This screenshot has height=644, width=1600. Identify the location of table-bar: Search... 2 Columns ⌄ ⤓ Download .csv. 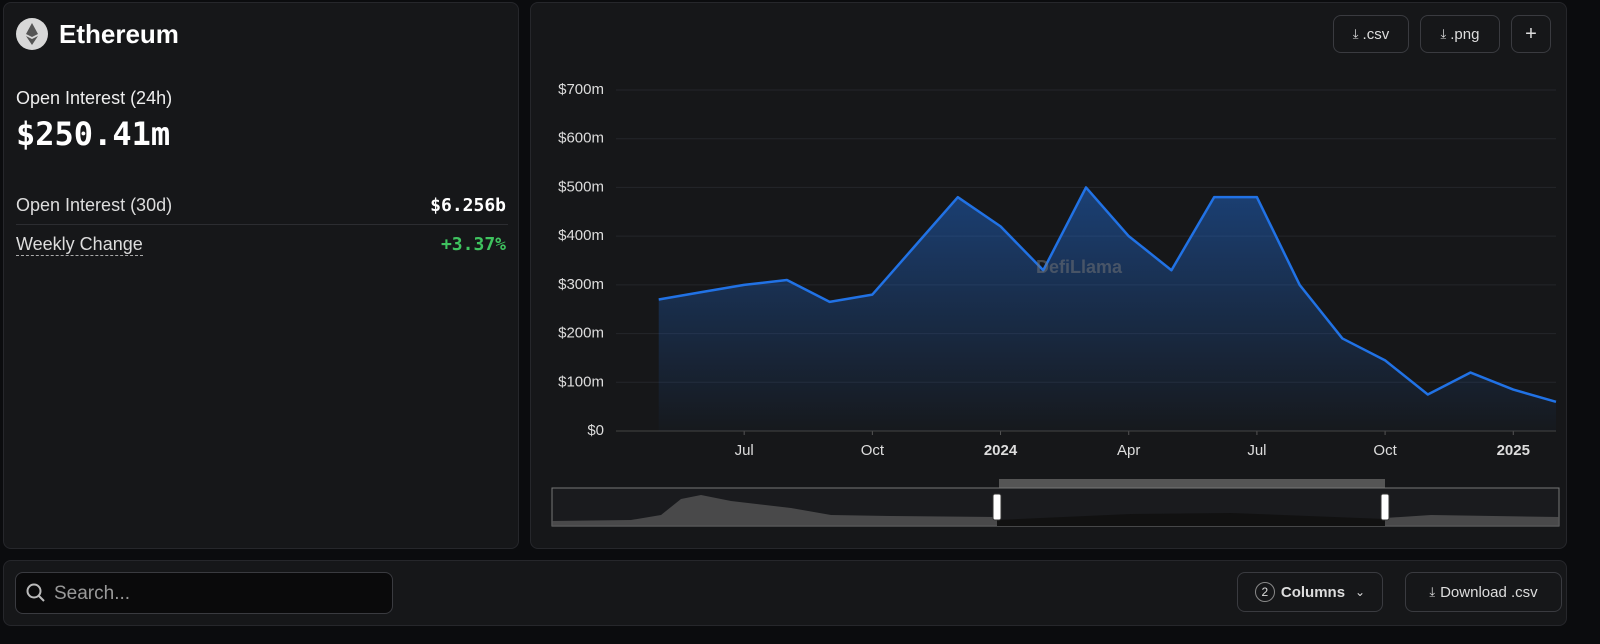
(785, 593).